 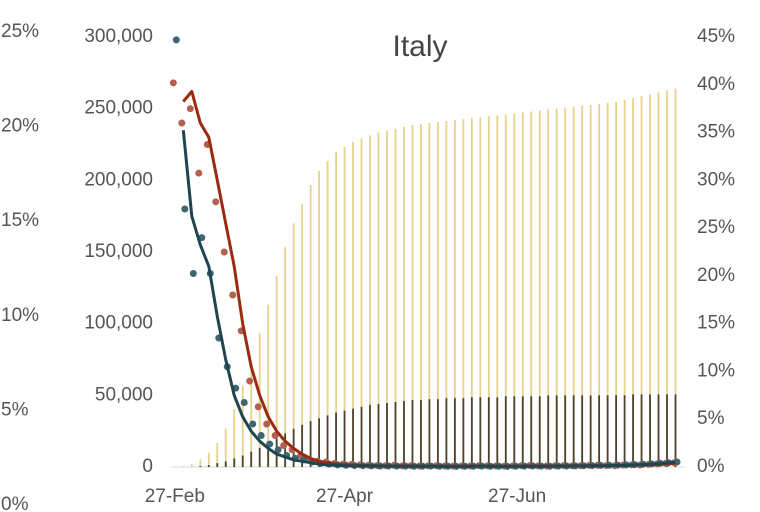 What do you see at coordinates (20, 126) in the screenshot?
I see `y3-tick-label: 20%` at bounding box center [20, 126].